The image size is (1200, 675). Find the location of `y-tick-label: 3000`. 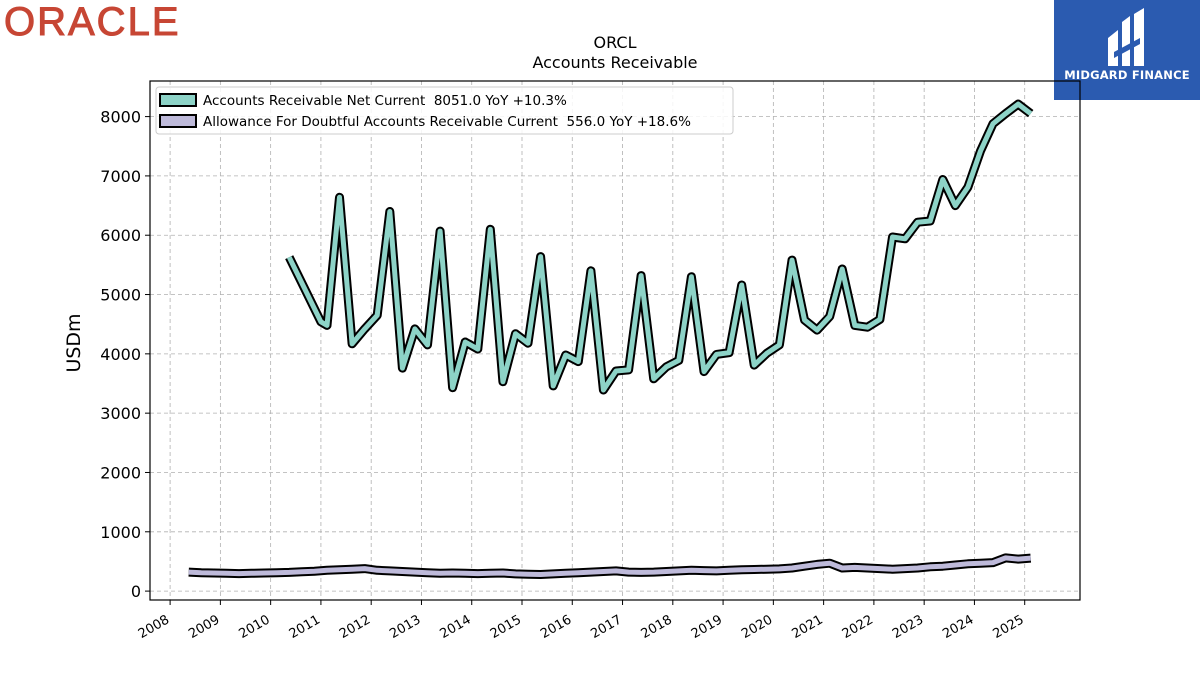

y-tick-label: 3000 is located at coordinates (120, 413).